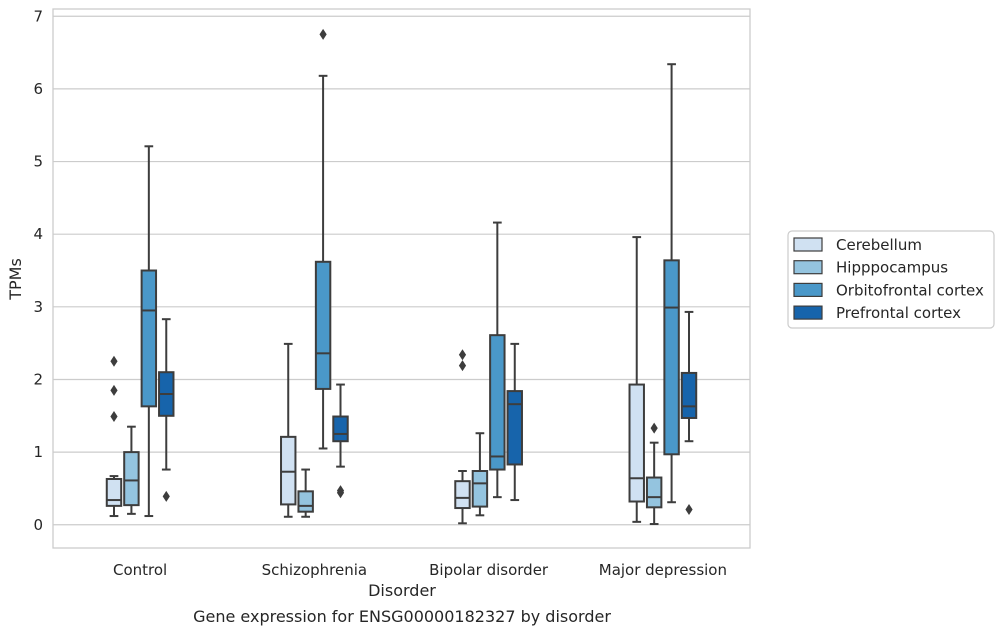 The image size is (1003, 634). I want to click on y-tick-label: 3, so click(38, 307).